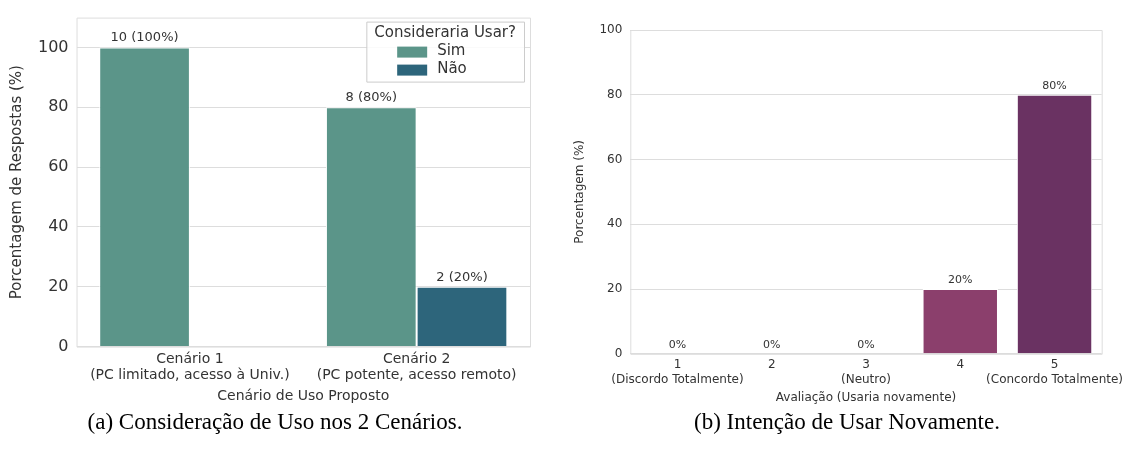 This screenshot has width=1129, height=454. What do you see at coordinates (866, 371) in the screenshot?
I see `x-tick-label: 3 (Neutro)` at bounding box center [866, 371].